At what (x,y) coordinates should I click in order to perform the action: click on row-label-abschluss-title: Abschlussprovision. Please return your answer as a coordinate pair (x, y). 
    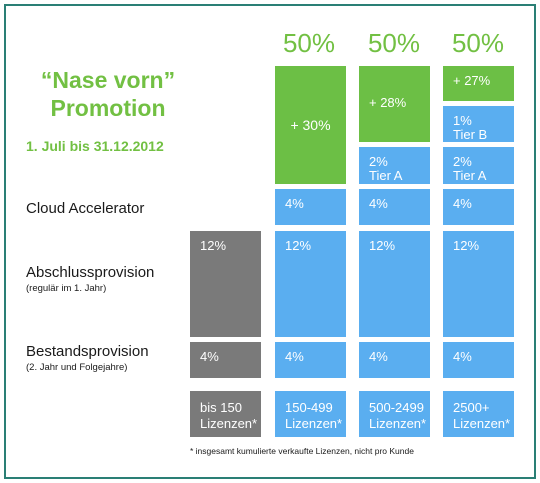
    Looking at the image, I should click on (90, 272).